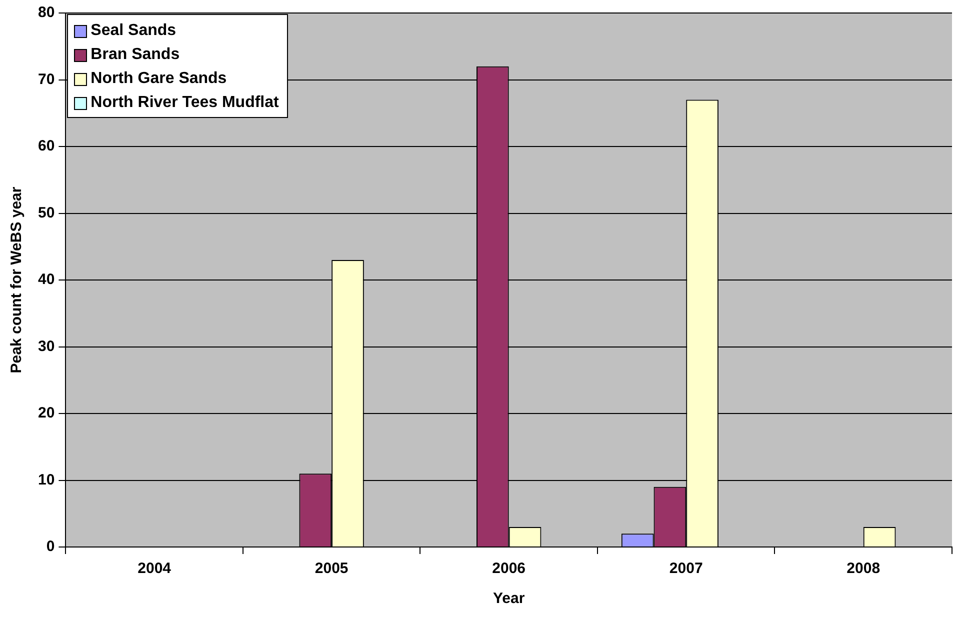 This screenshot has width=966, height=620. Describe the element at coordinates (158, 79) in the screenshot. I see `legend-label: North Gare Sands` at that location.